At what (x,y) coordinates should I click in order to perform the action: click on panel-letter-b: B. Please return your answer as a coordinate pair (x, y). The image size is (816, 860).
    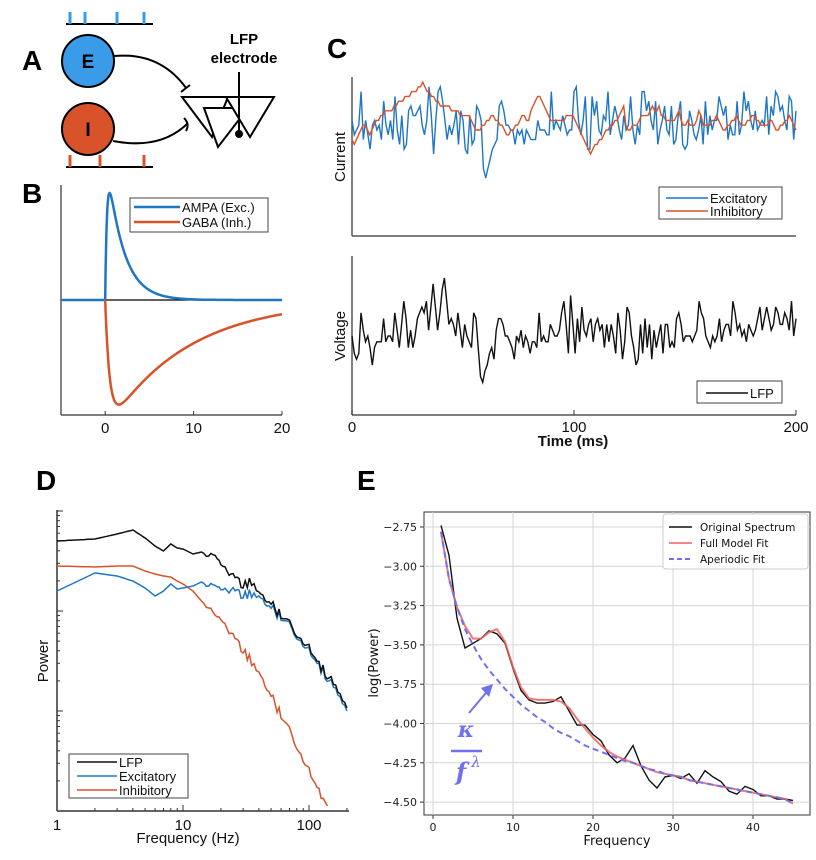
    Looking at the image, I should click on (32, 193).